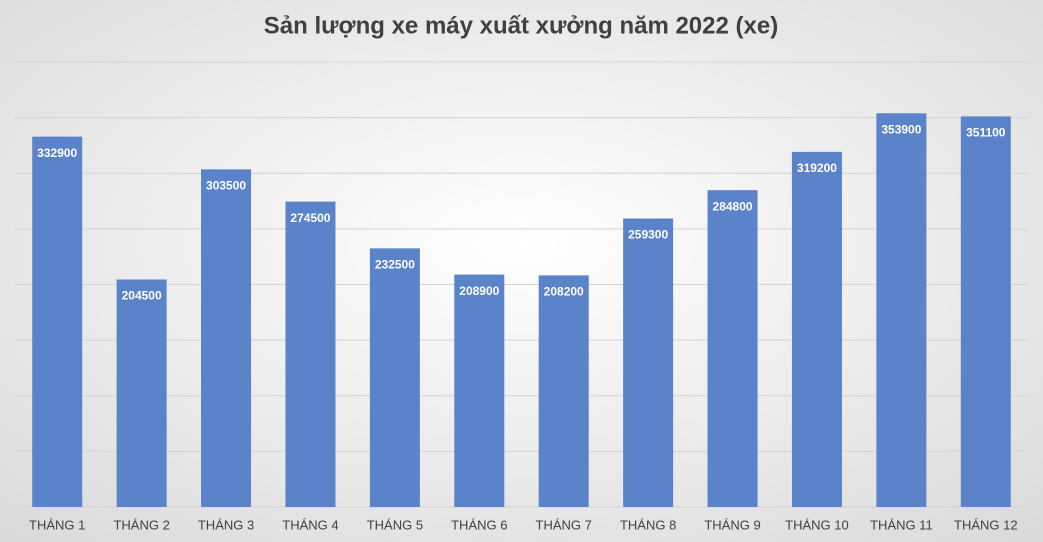 This screenshot has height=542, width=1043. Describe the element at coordinates (395, 524) in the screenshot. I see `x-tick-label: THÁNG 5` at that location.